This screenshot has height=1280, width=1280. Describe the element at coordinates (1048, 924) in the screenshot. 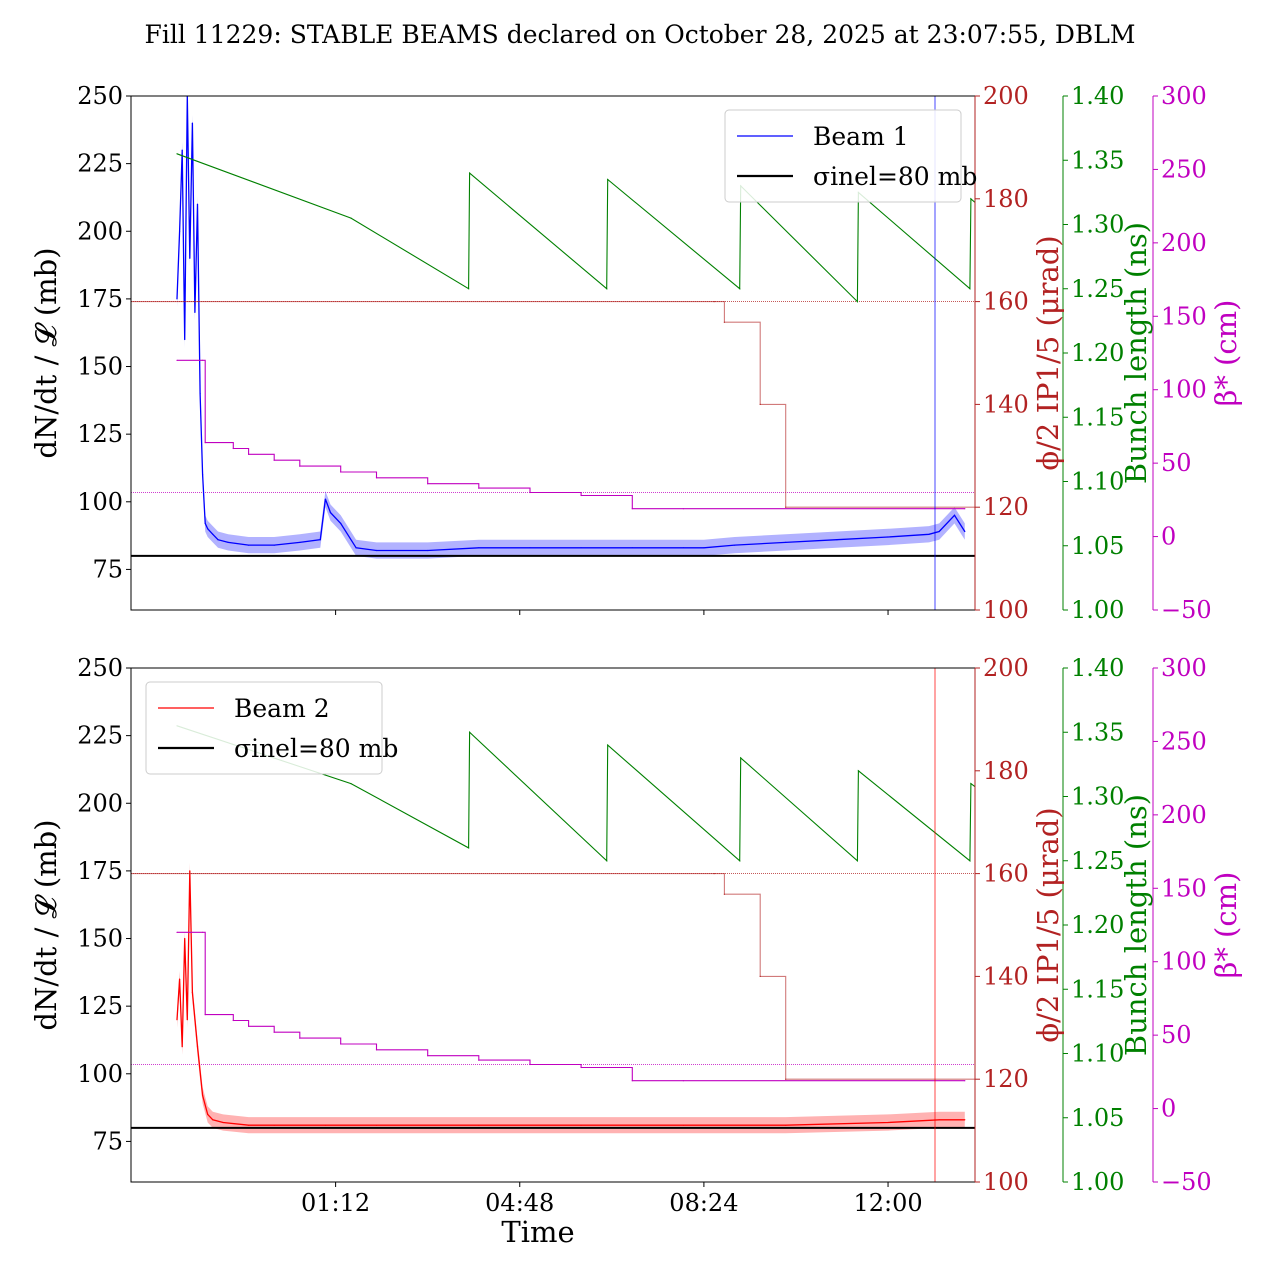

I see `right-axis-label-crossing: ϕ/2 IP1/5 (μrad)` at that location.